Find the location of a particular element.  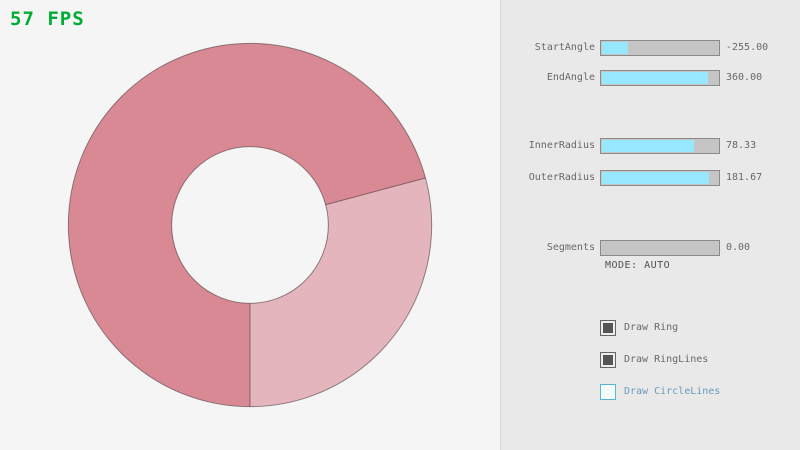

slider-inner-radius: InnerRadius 78.33 is located at coordinates (650, 146).